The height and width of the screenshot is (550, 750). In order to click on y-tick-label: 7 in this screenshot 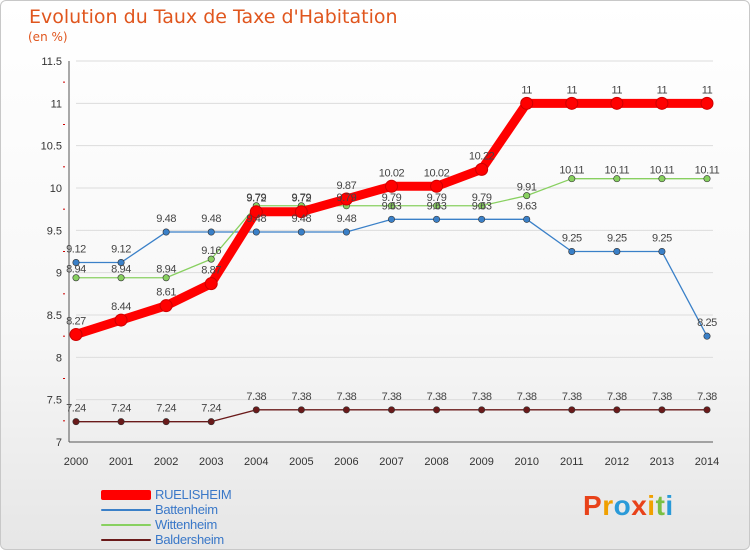, I will do `click(59, 443)`.